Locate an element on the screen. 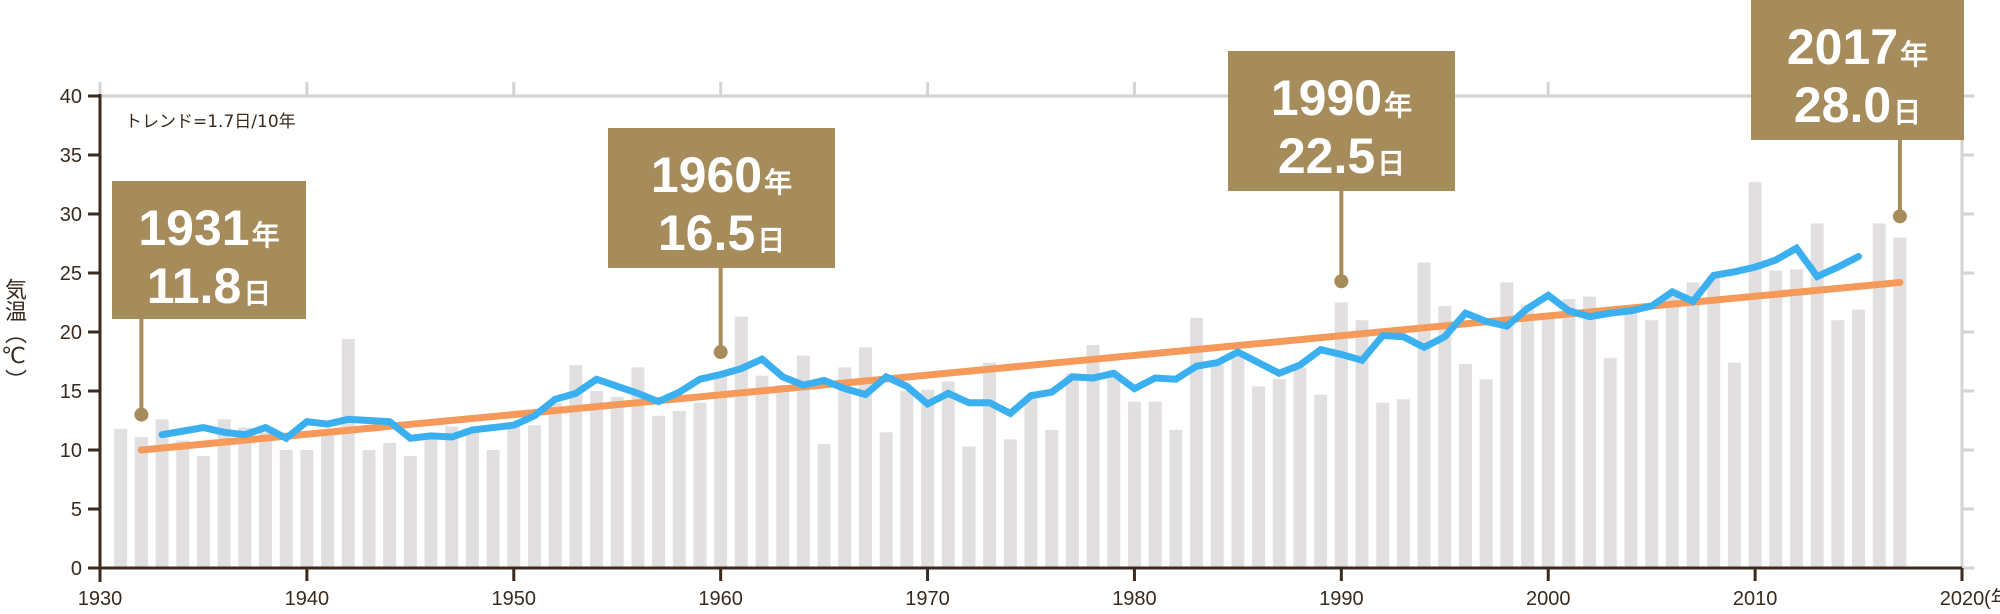 Image resolution: width=2000 pixels, height=614 pixels. y-tick-label: 35 is located at coordinates (71, 156).